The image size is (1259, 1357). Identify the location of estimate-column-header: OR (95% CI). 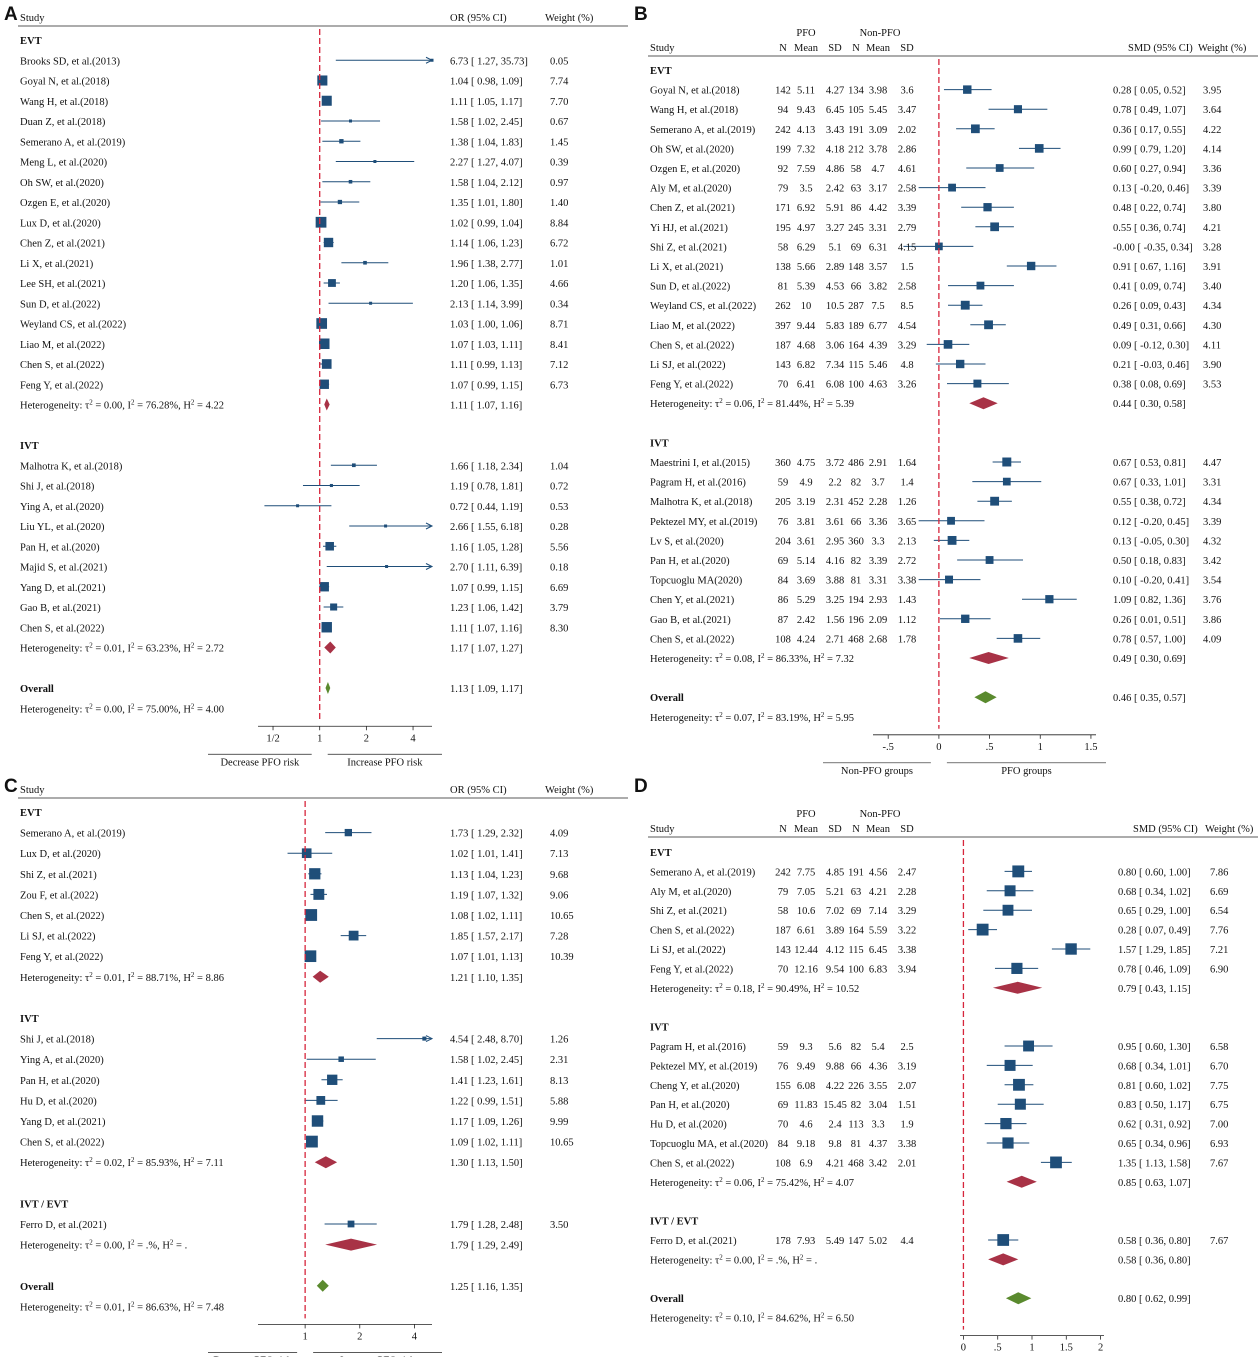
(478, 790).